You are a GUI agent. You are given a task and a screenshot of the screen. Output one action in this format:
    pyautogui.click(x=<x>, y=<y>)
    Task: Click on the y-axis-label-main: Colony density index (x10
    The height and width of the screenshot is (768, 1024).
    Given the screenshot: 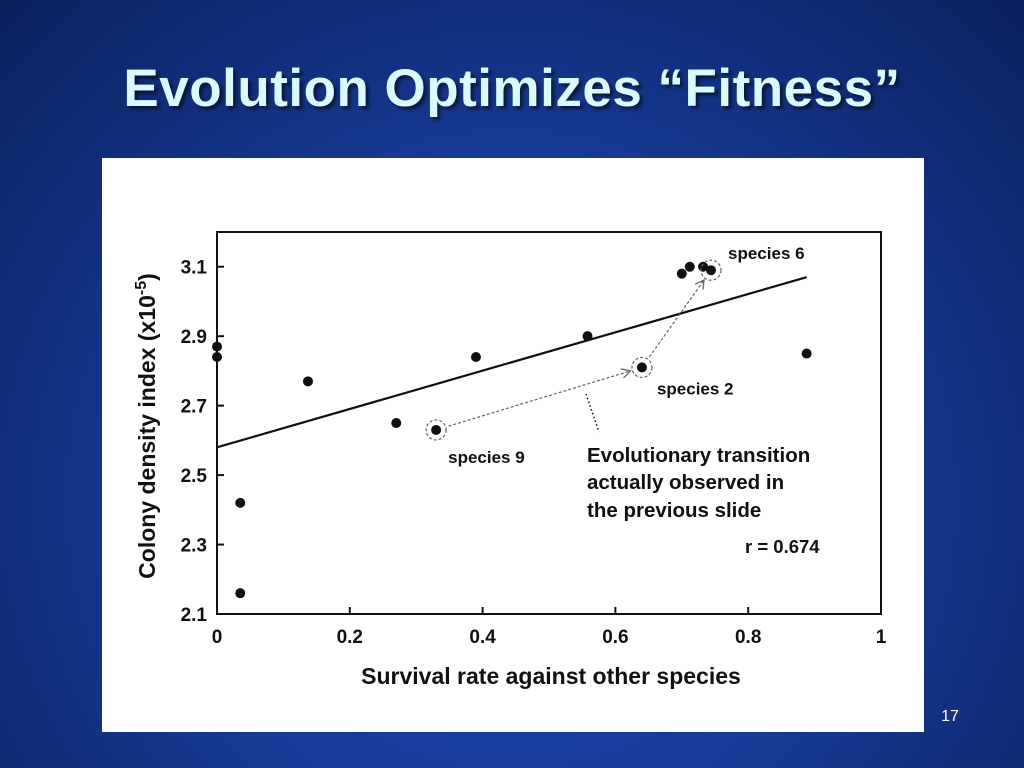 What is the action you would take?
    pyautogui.click(x=147, y=437)
    